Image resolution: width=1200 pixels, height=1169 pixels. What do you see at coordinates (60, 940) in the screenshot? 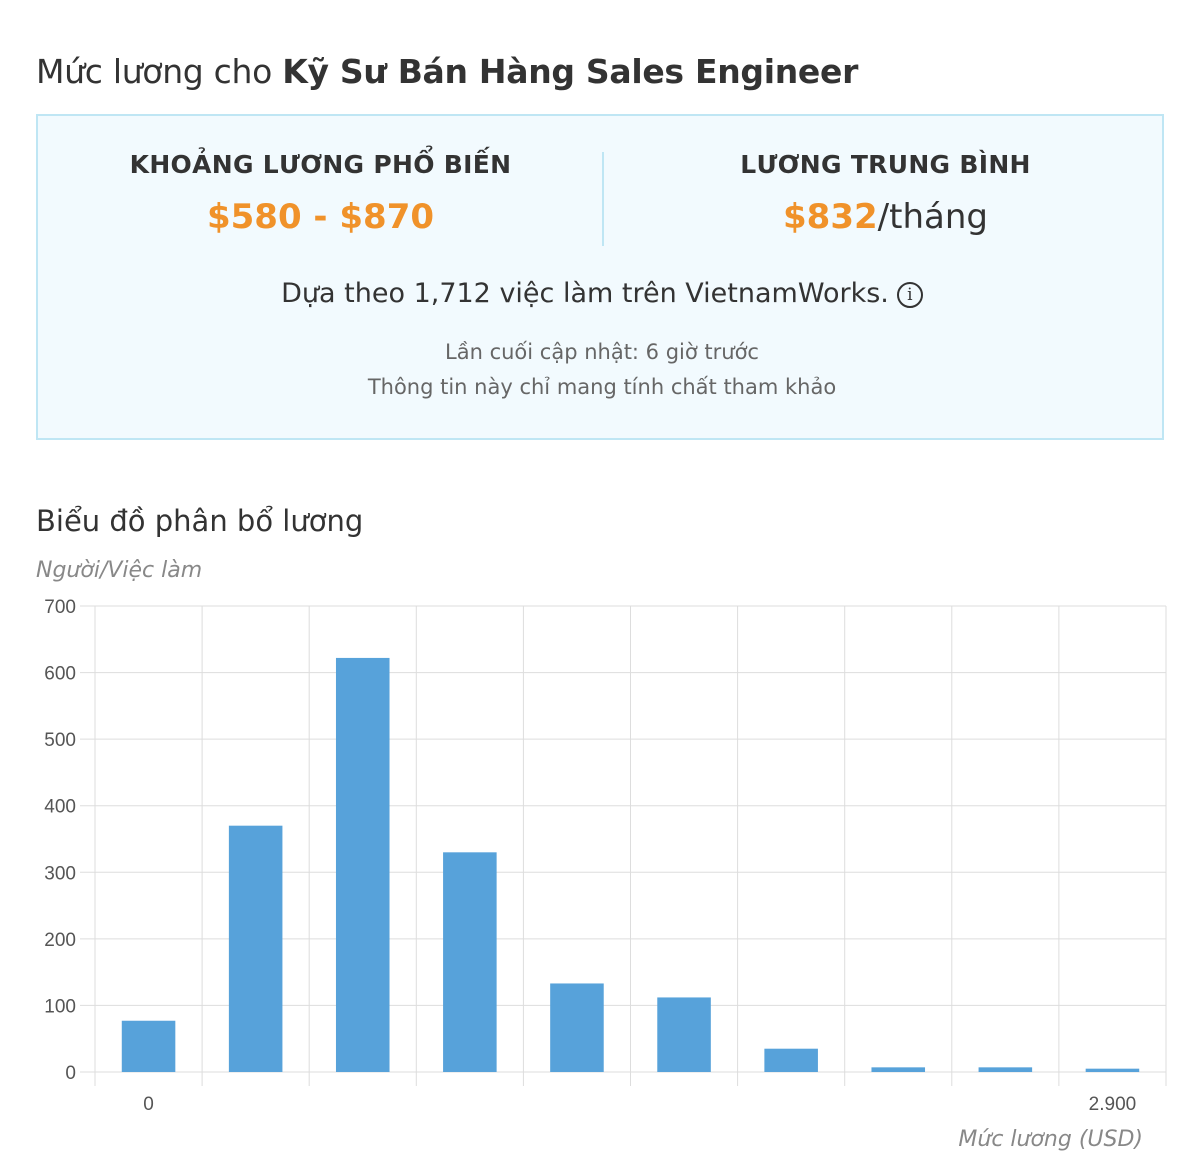
I see `y-tick-label: 200` at bounding box center [60, 940].